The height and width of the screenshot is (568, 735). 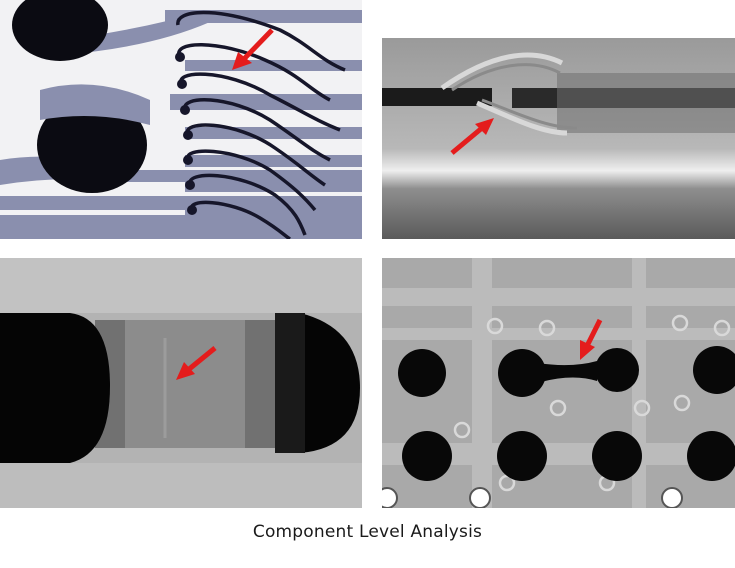 I want to click on figure-caption: Component Level Analysis, so click(x=367, y=532).